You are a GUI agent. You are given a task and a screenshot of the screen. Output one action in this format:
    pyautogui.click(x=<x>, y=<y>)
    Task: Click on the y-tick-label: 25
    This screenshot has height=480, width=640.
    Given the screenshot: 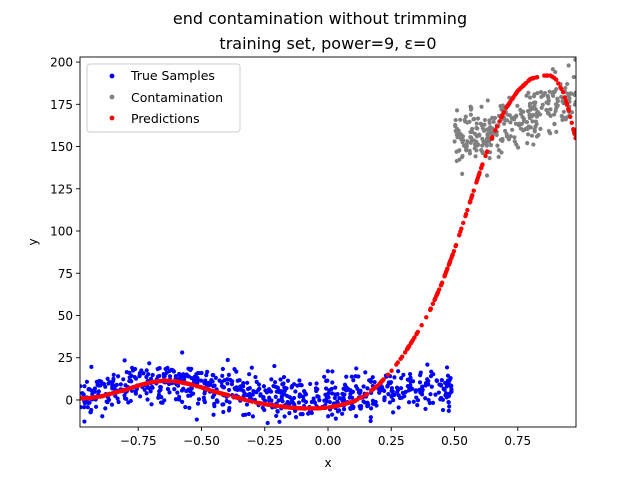 What is the action you would take?
    pyautogui.click(x=65, y=358)
    